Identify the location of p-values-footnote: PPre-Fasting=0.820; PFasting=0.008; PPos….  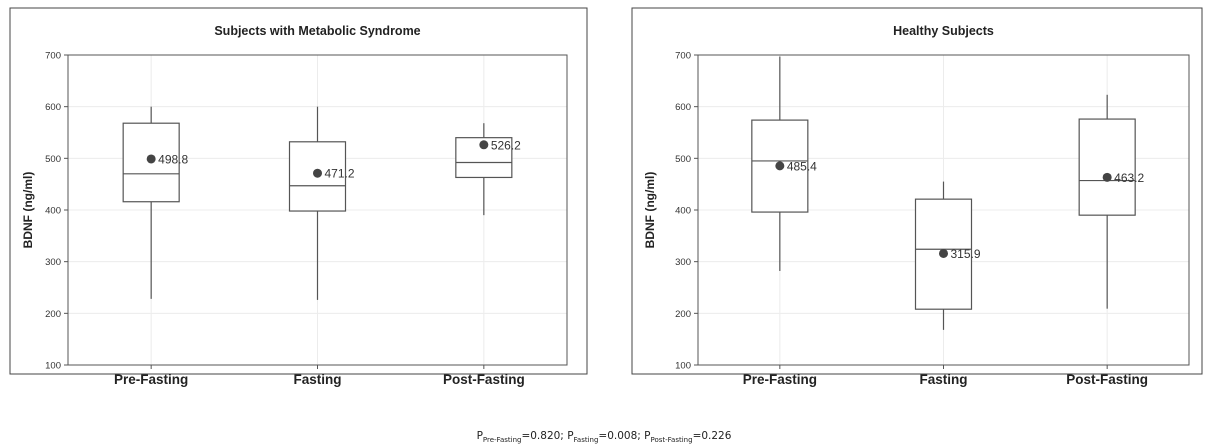
(604, 437).